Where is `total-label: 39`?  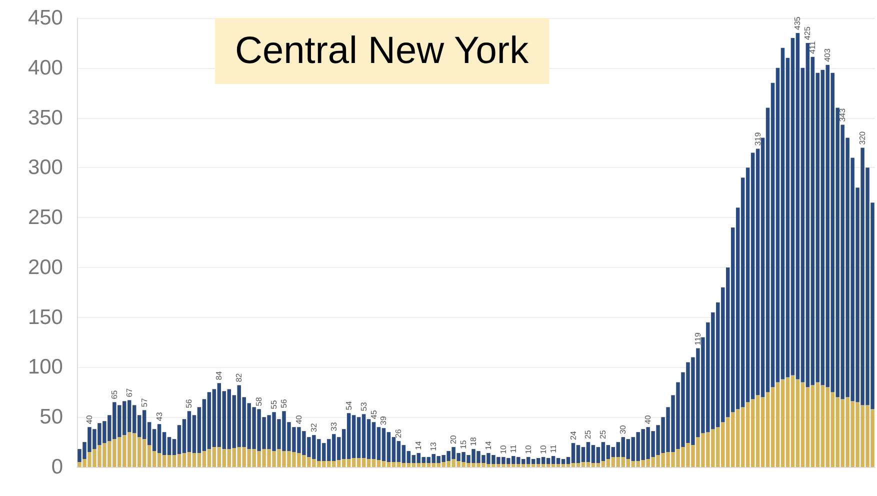 total-label: 39 is located at coordinates (383, 421).